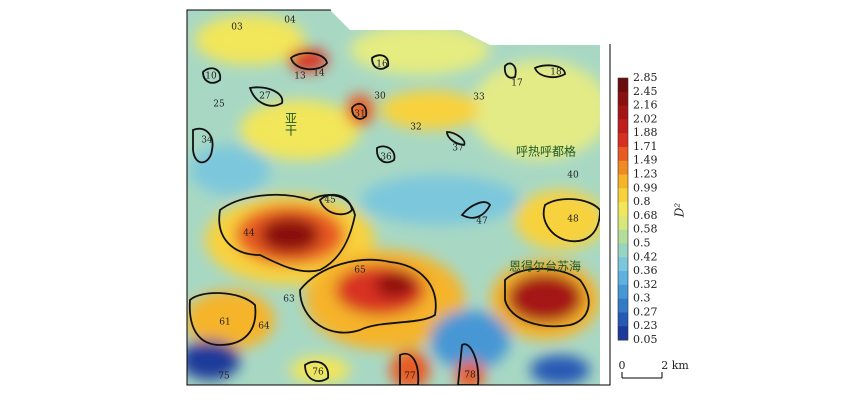 Image resolution: width=850 pixels, height=400 pixels. What do you see at coordinates (410, 377) in the screenshot?
I see `contour-label: 77` at bounding box center [410, 377].